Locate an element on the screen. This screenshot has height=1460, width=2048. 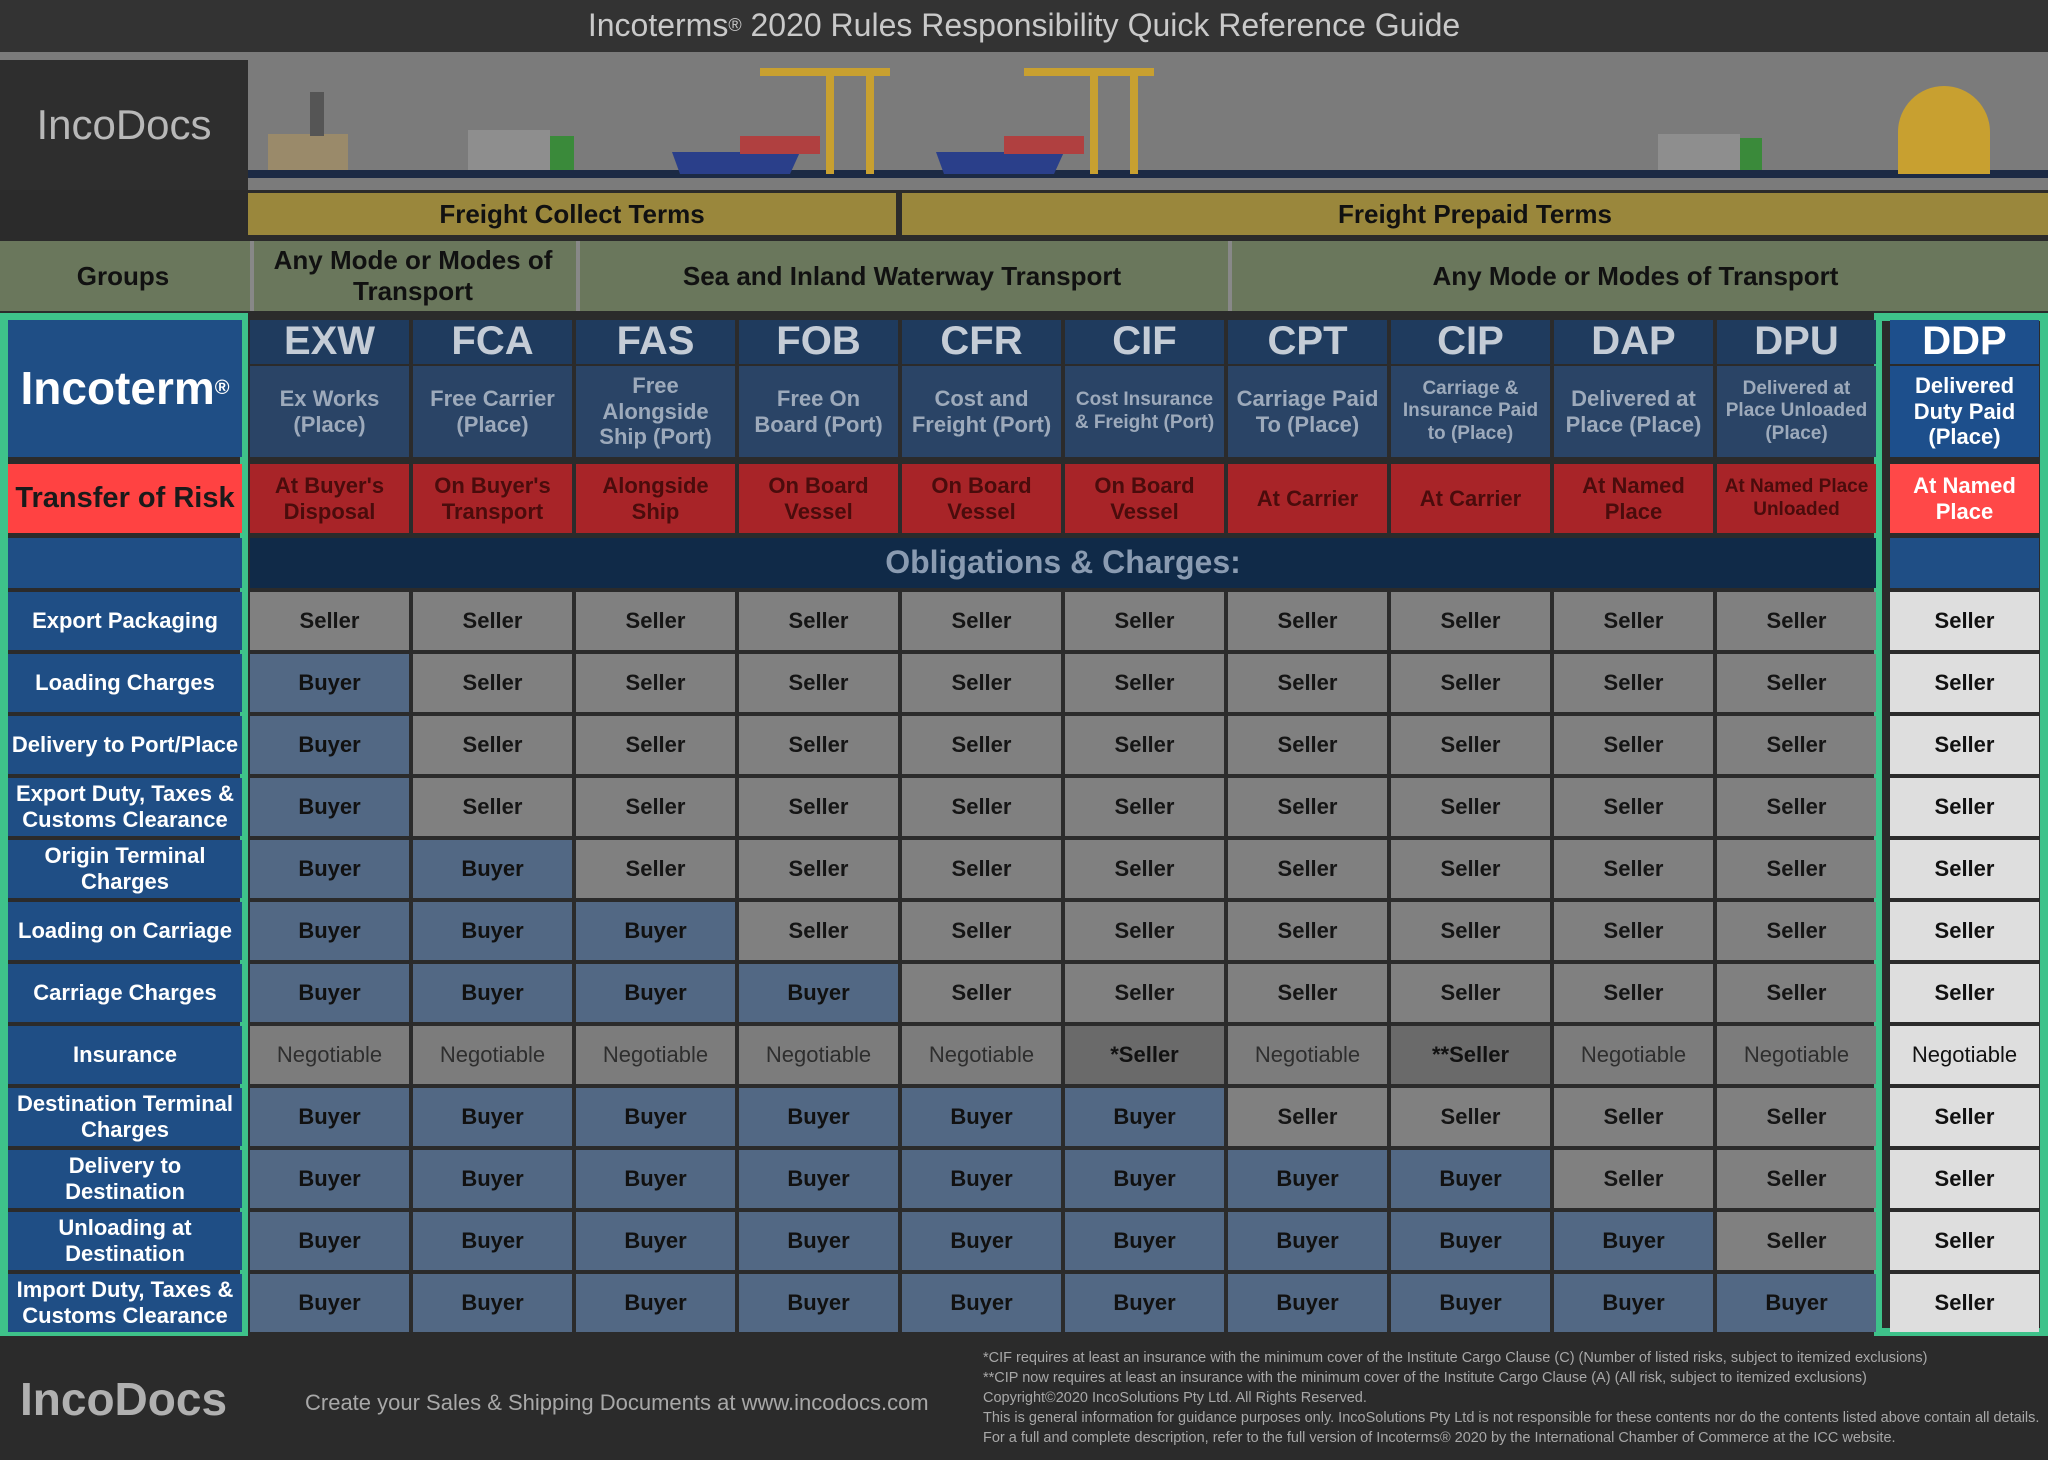
row-label: Insurance is located at coordinates (125, 1055).